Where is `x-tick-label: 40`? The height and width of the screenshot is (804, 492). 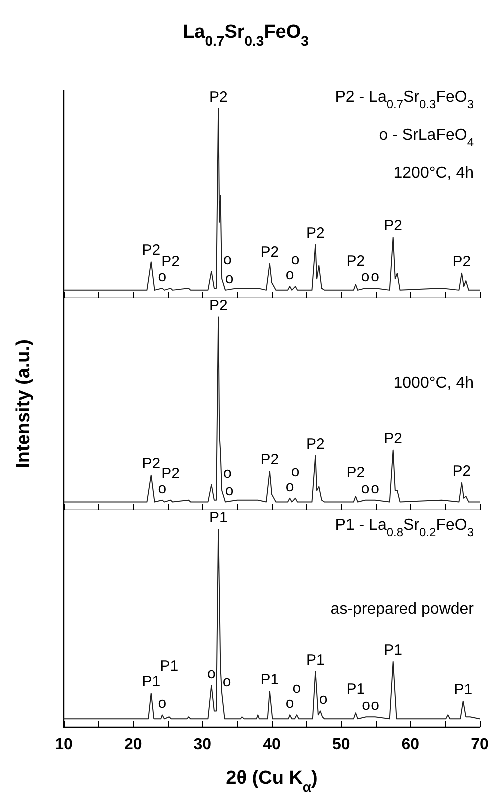 x-tick-label: 40 is located at coordinates (272, 745).